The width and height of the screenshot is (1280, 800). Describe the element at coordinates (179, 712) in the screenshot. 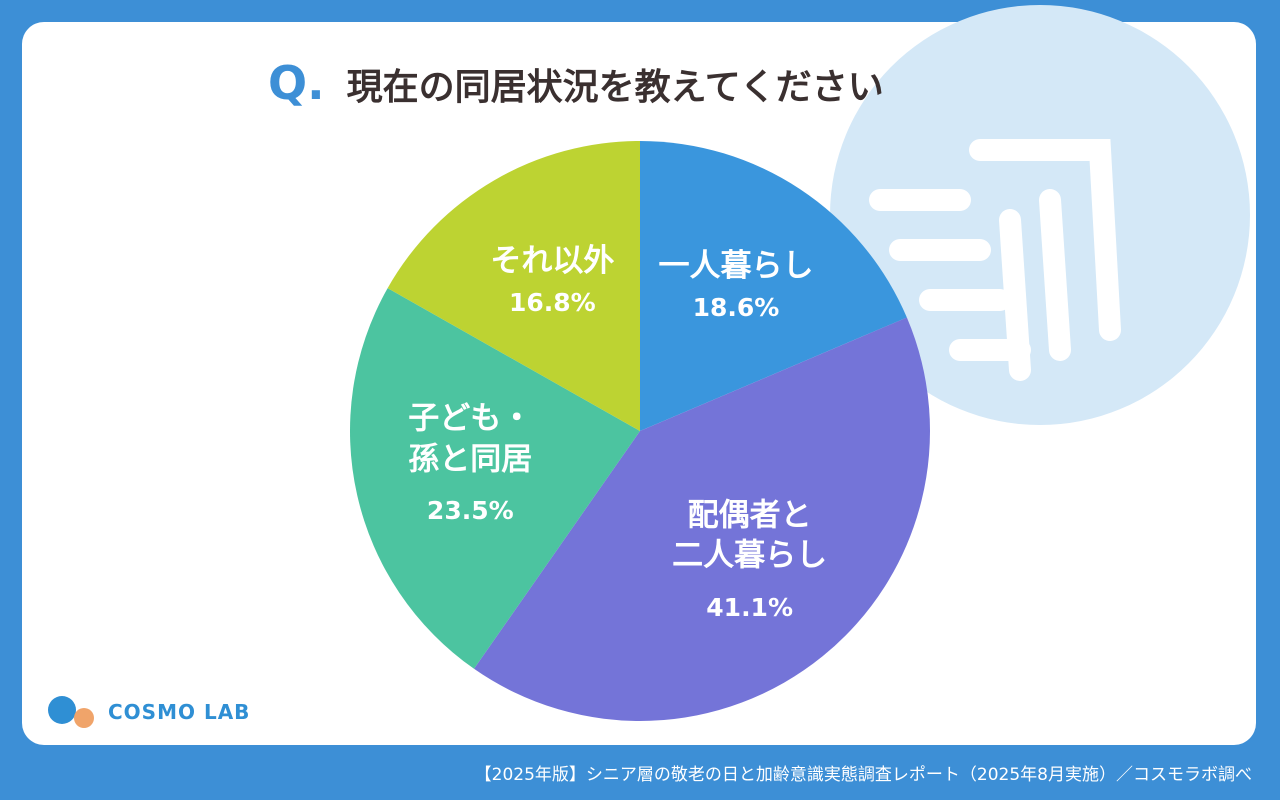

I see `logo: COSMO LAB` at that location.